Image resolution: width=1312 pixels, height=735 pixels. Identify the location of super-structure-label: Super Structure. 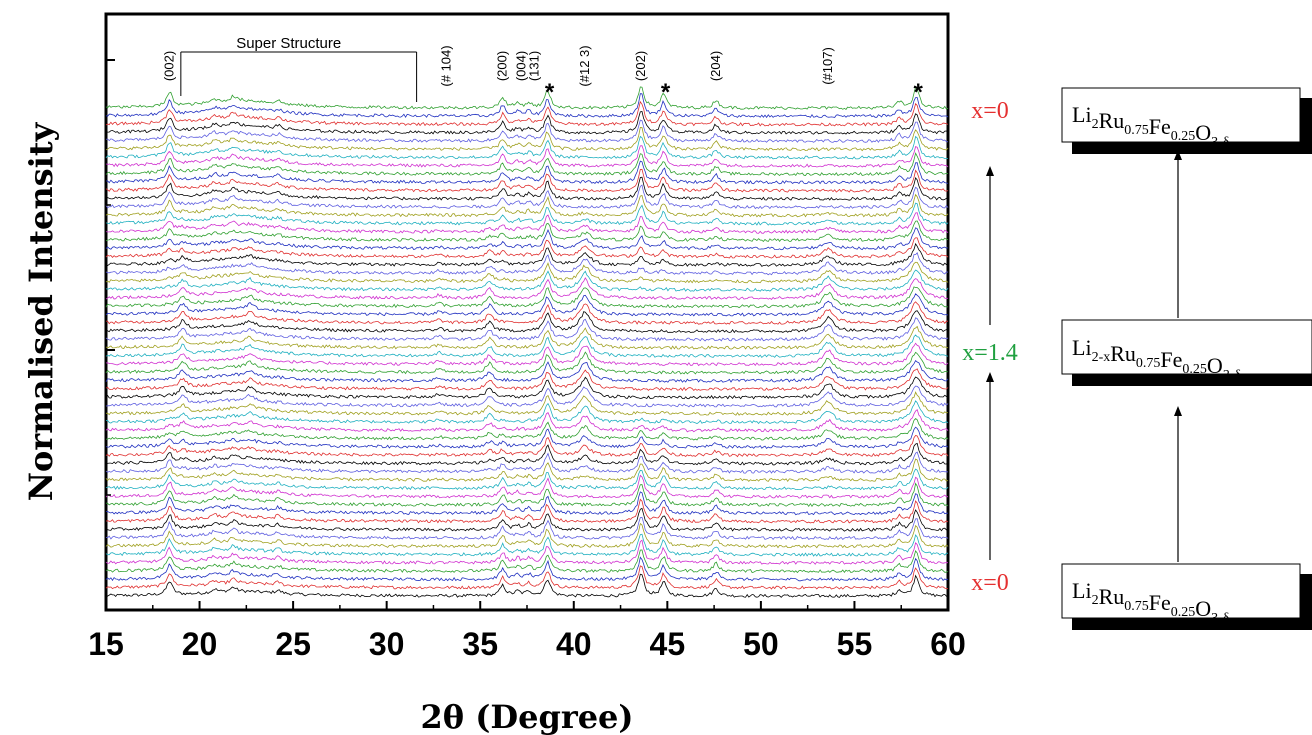
(288, 43).